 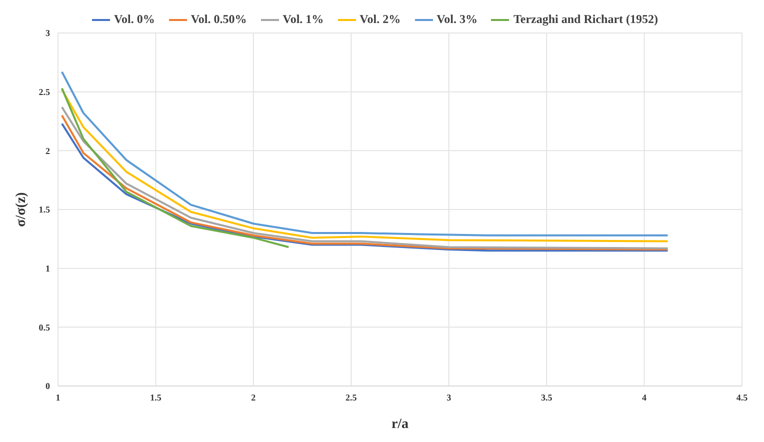 What do you see at coordinates (218, 19) in the screenshot?
I see `legend-label: Vol. 0.50%` at bounding box center [218, 19].